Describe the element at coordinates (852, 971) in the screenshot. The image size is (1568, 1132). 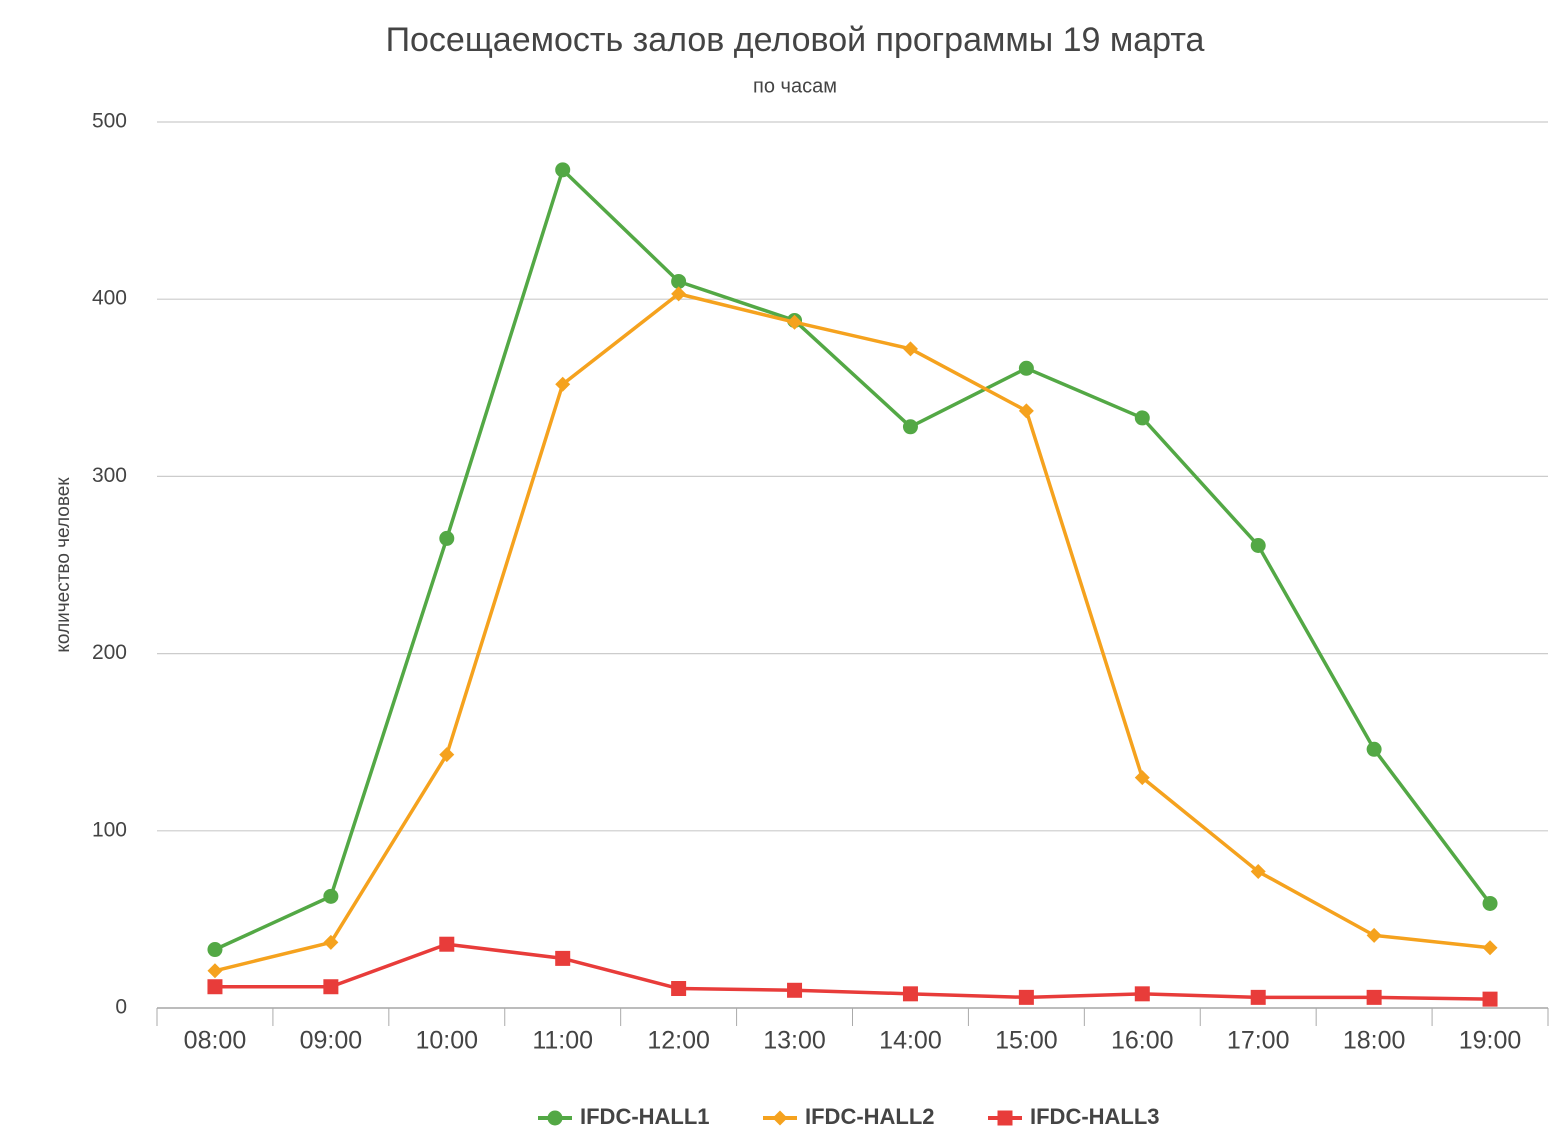
I see `series-line` at that location.